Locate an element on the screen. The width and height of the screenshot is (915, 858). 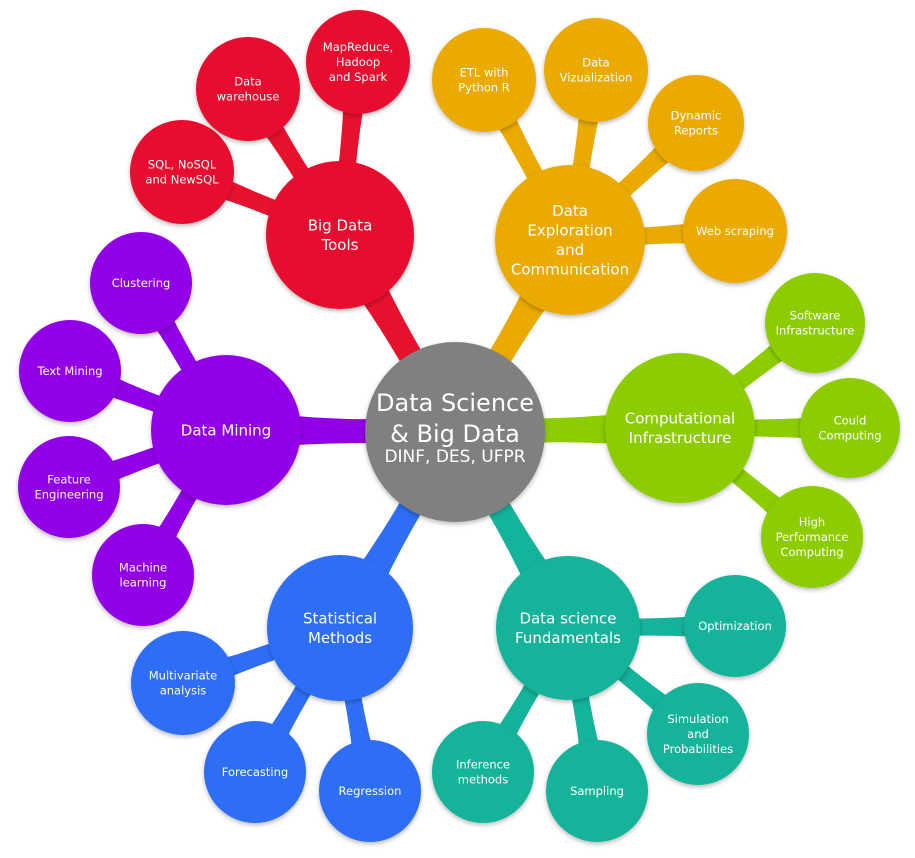
leaf-label-inference-line: Inference is located at coordinates (483, 765).